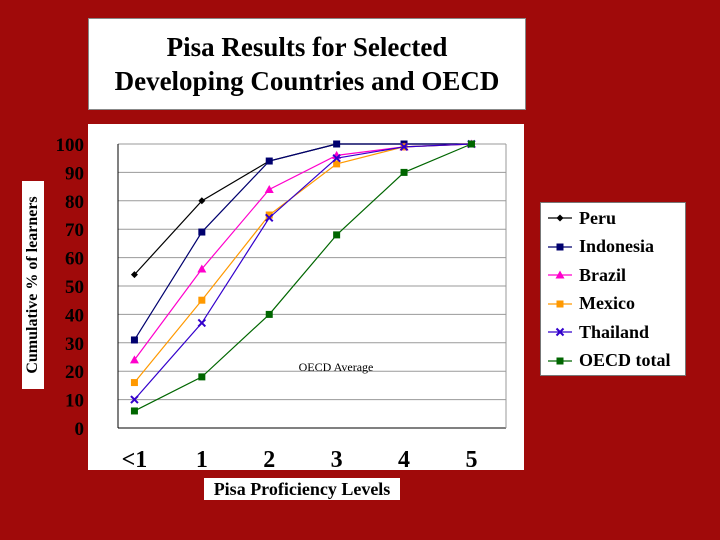 Image resolution: width=720 pixels, height=540 pixels. What do you see at coordinates (302, 489) in the screenshot?
I see `x-axis-label: Pisa Proficiency Levels` at bounding box center [302, 489].